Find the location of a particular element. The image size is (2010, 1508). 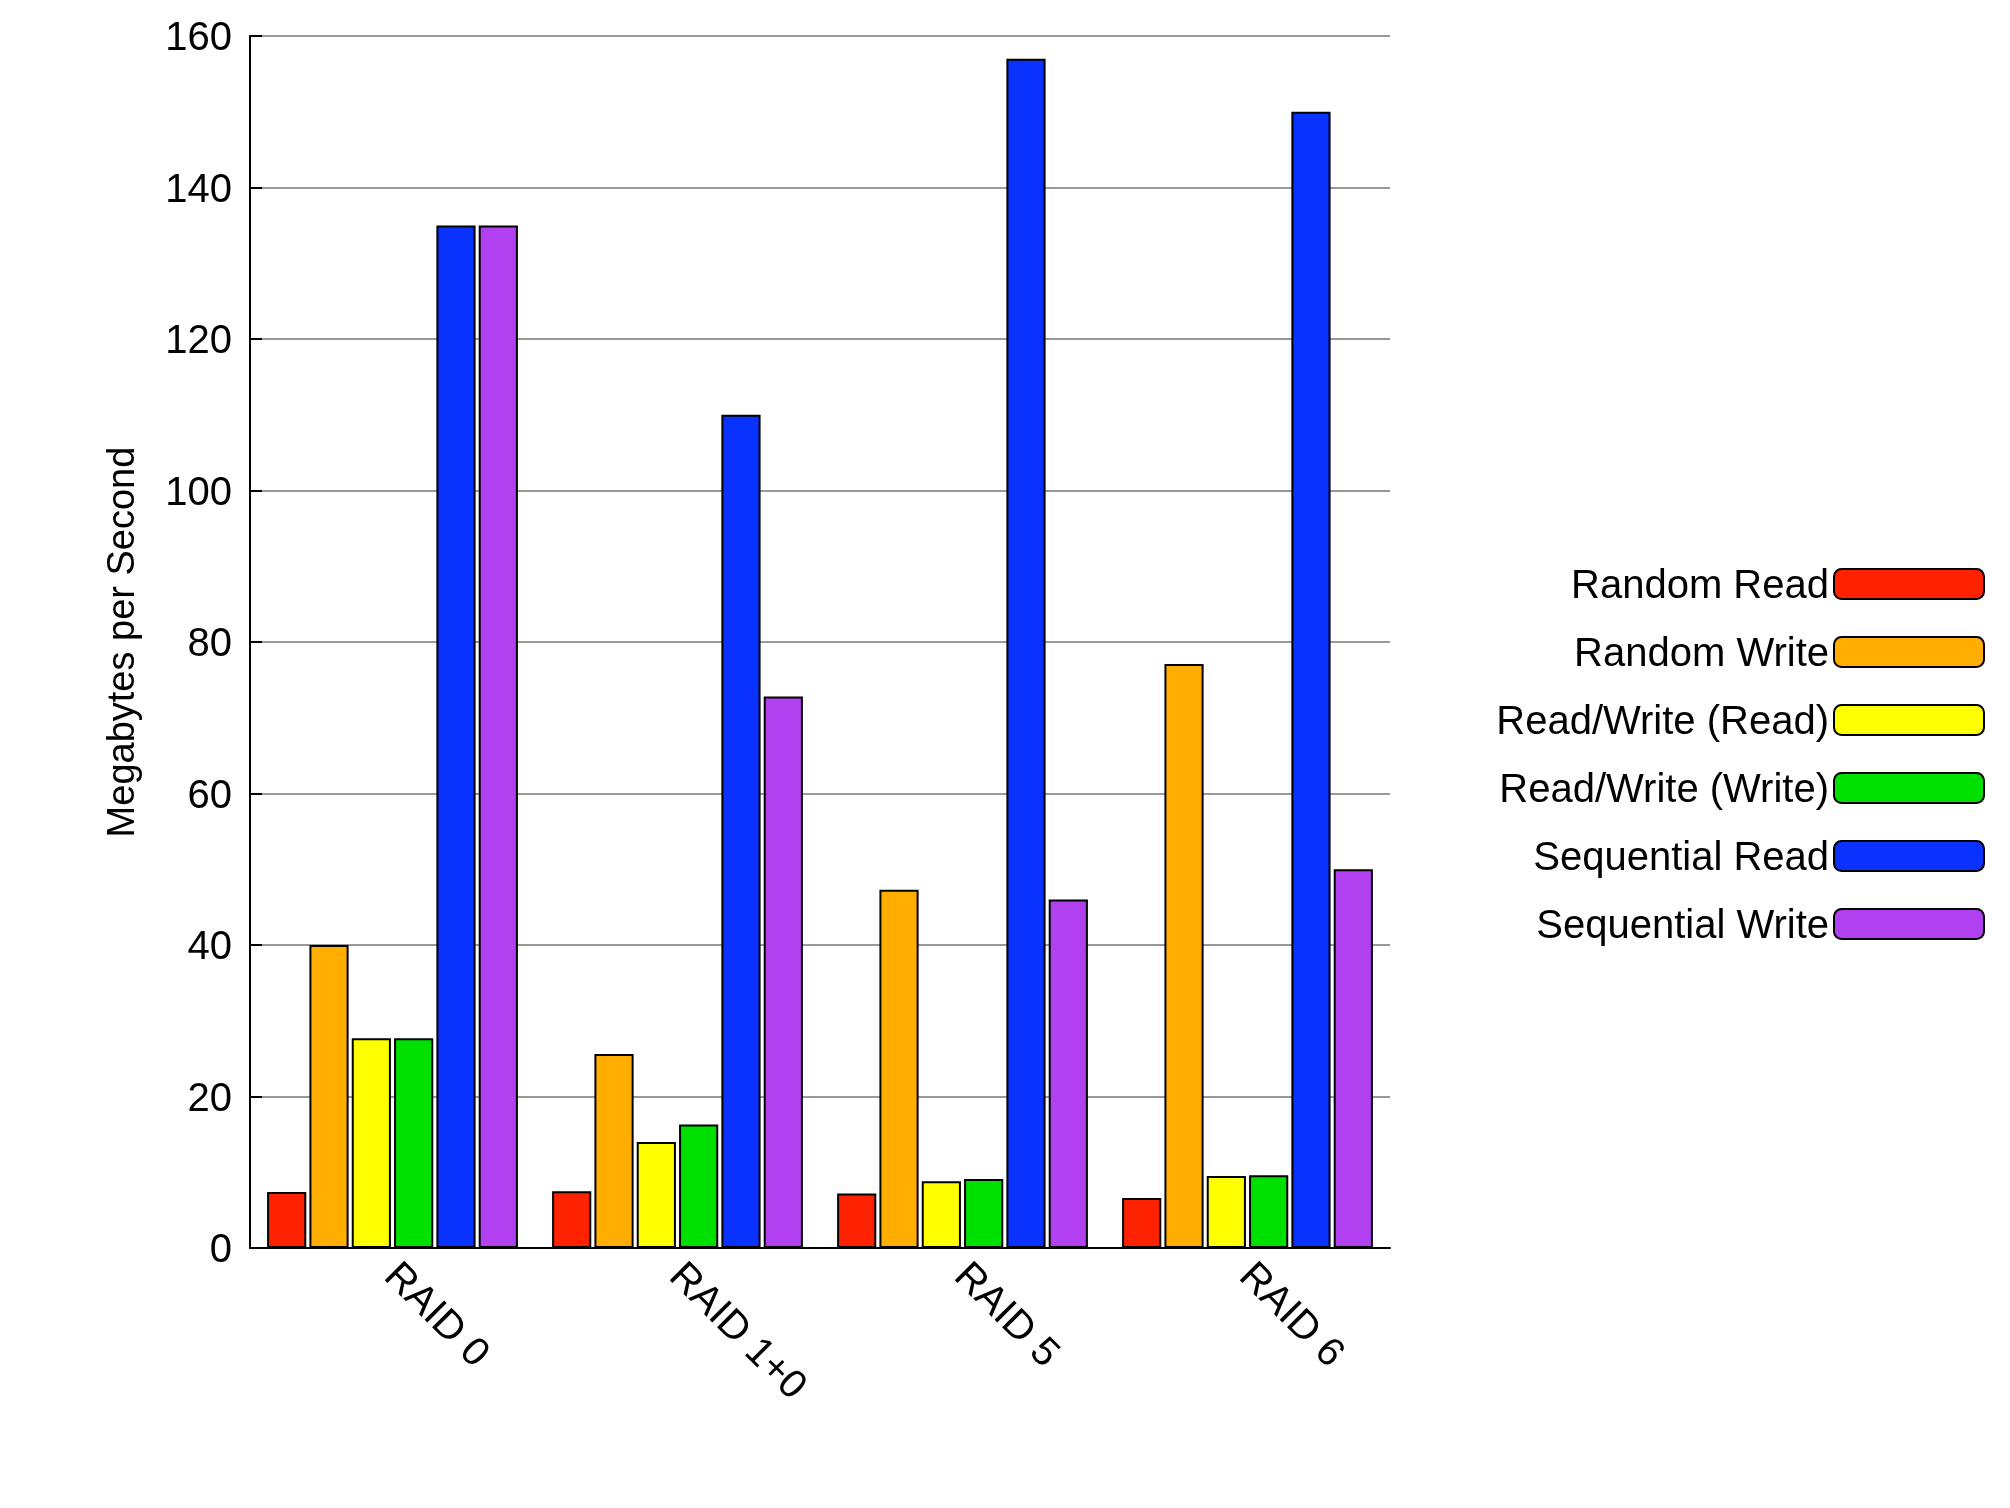

y-tick-label: 100 is located at coordinates (198, 490).